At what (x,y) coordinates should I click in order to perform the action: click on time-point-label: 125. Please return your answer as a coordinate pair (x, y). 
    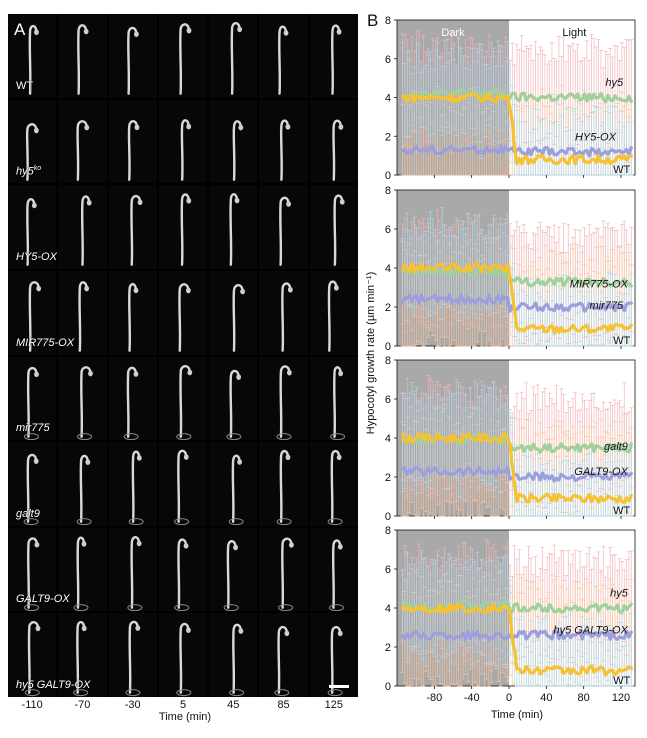
    Looking at the image, I should click on (334, 705).